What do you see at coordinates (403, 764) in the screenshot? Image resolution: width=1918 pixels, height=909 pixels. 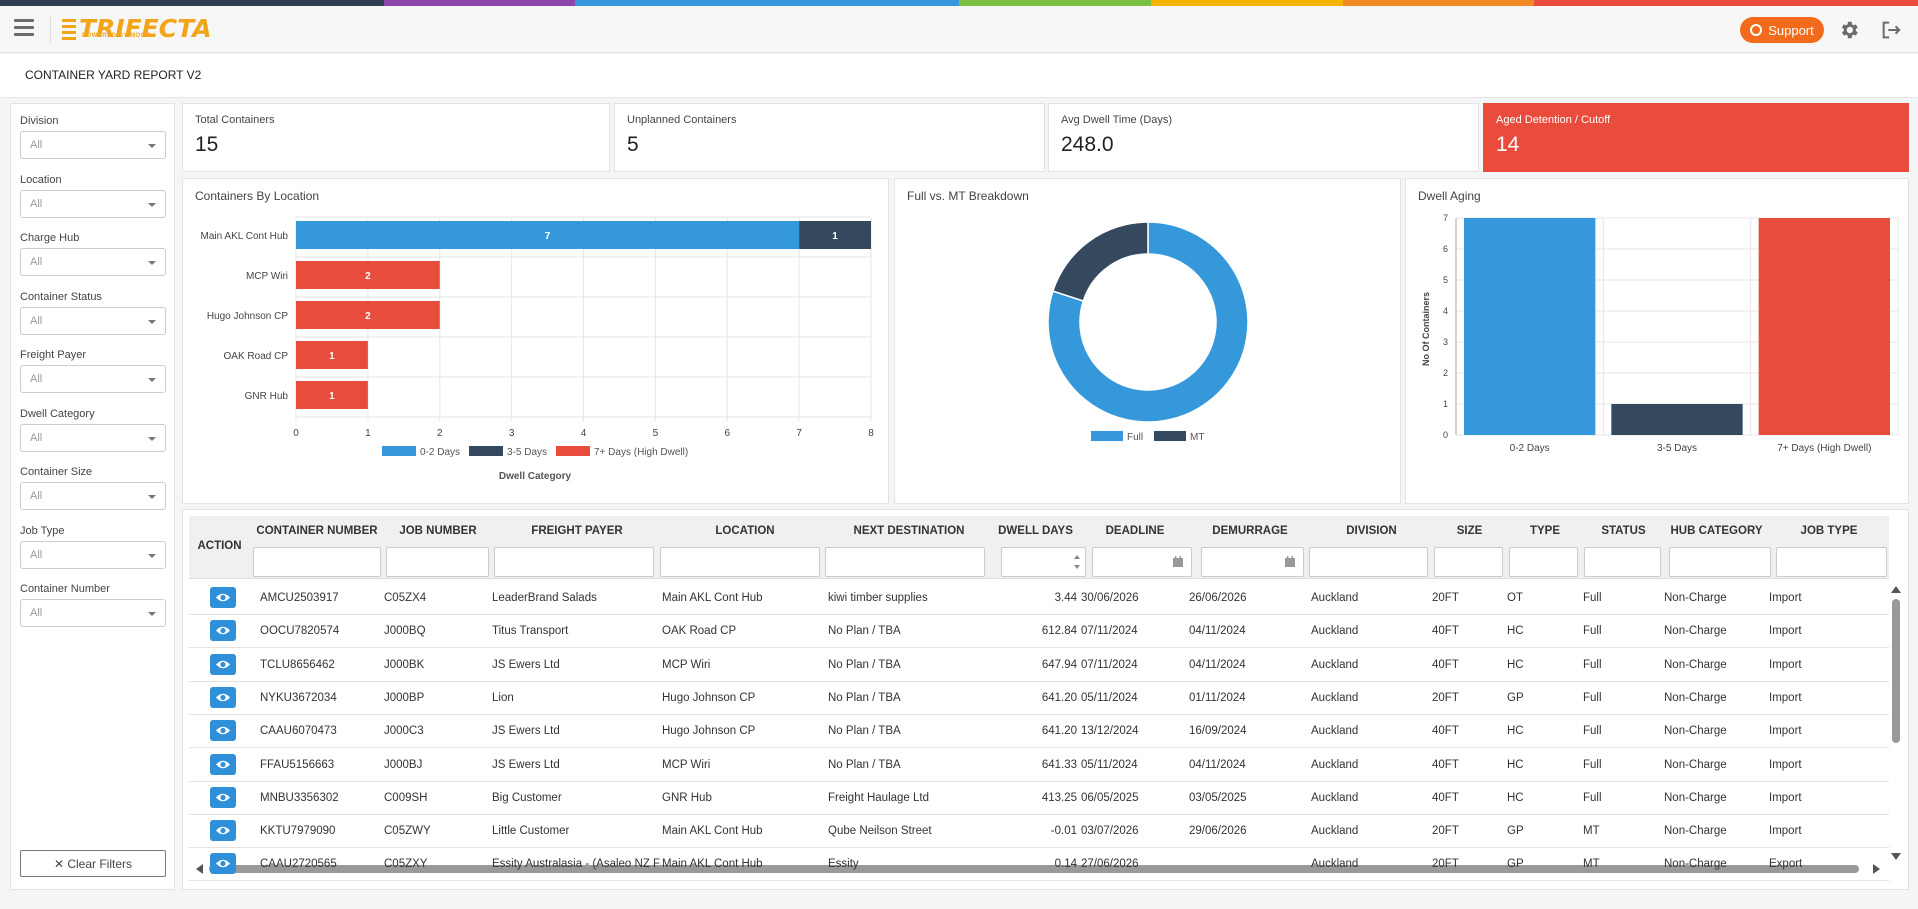 I see `table-cell: J000BJ` at bounding box center [403, 764].